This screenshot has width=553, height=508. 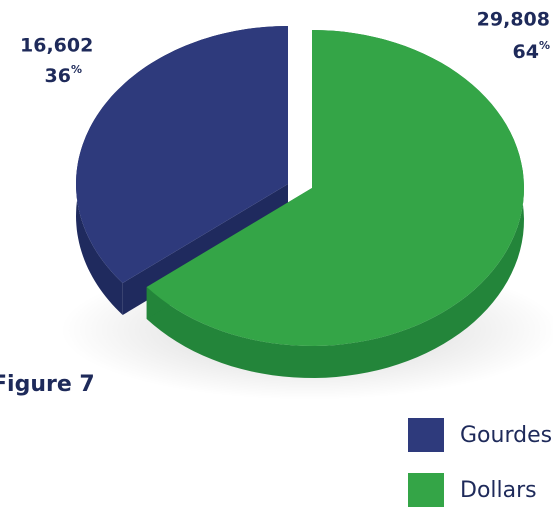 What do you see at coordinates (56, 46) in the screenshot?
I see `data-label: 16,602` at bounding box center [56, 46].